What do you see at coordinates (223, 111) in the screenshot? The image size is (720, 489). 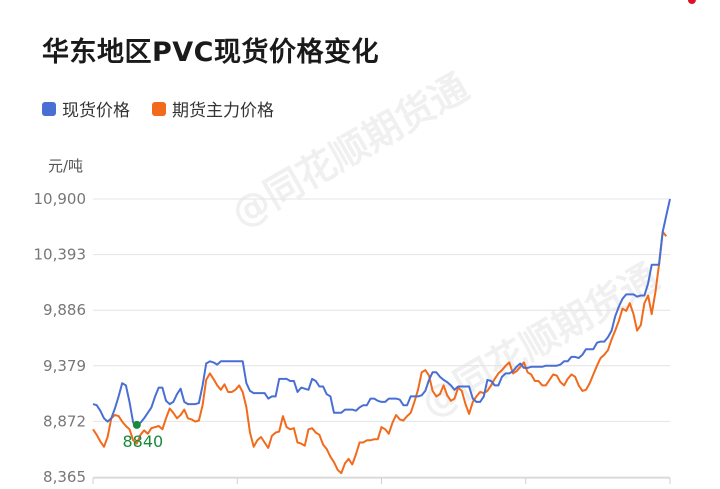 I see `legend-label-futures: 期货主力价格` at bounding box center [223, 111].